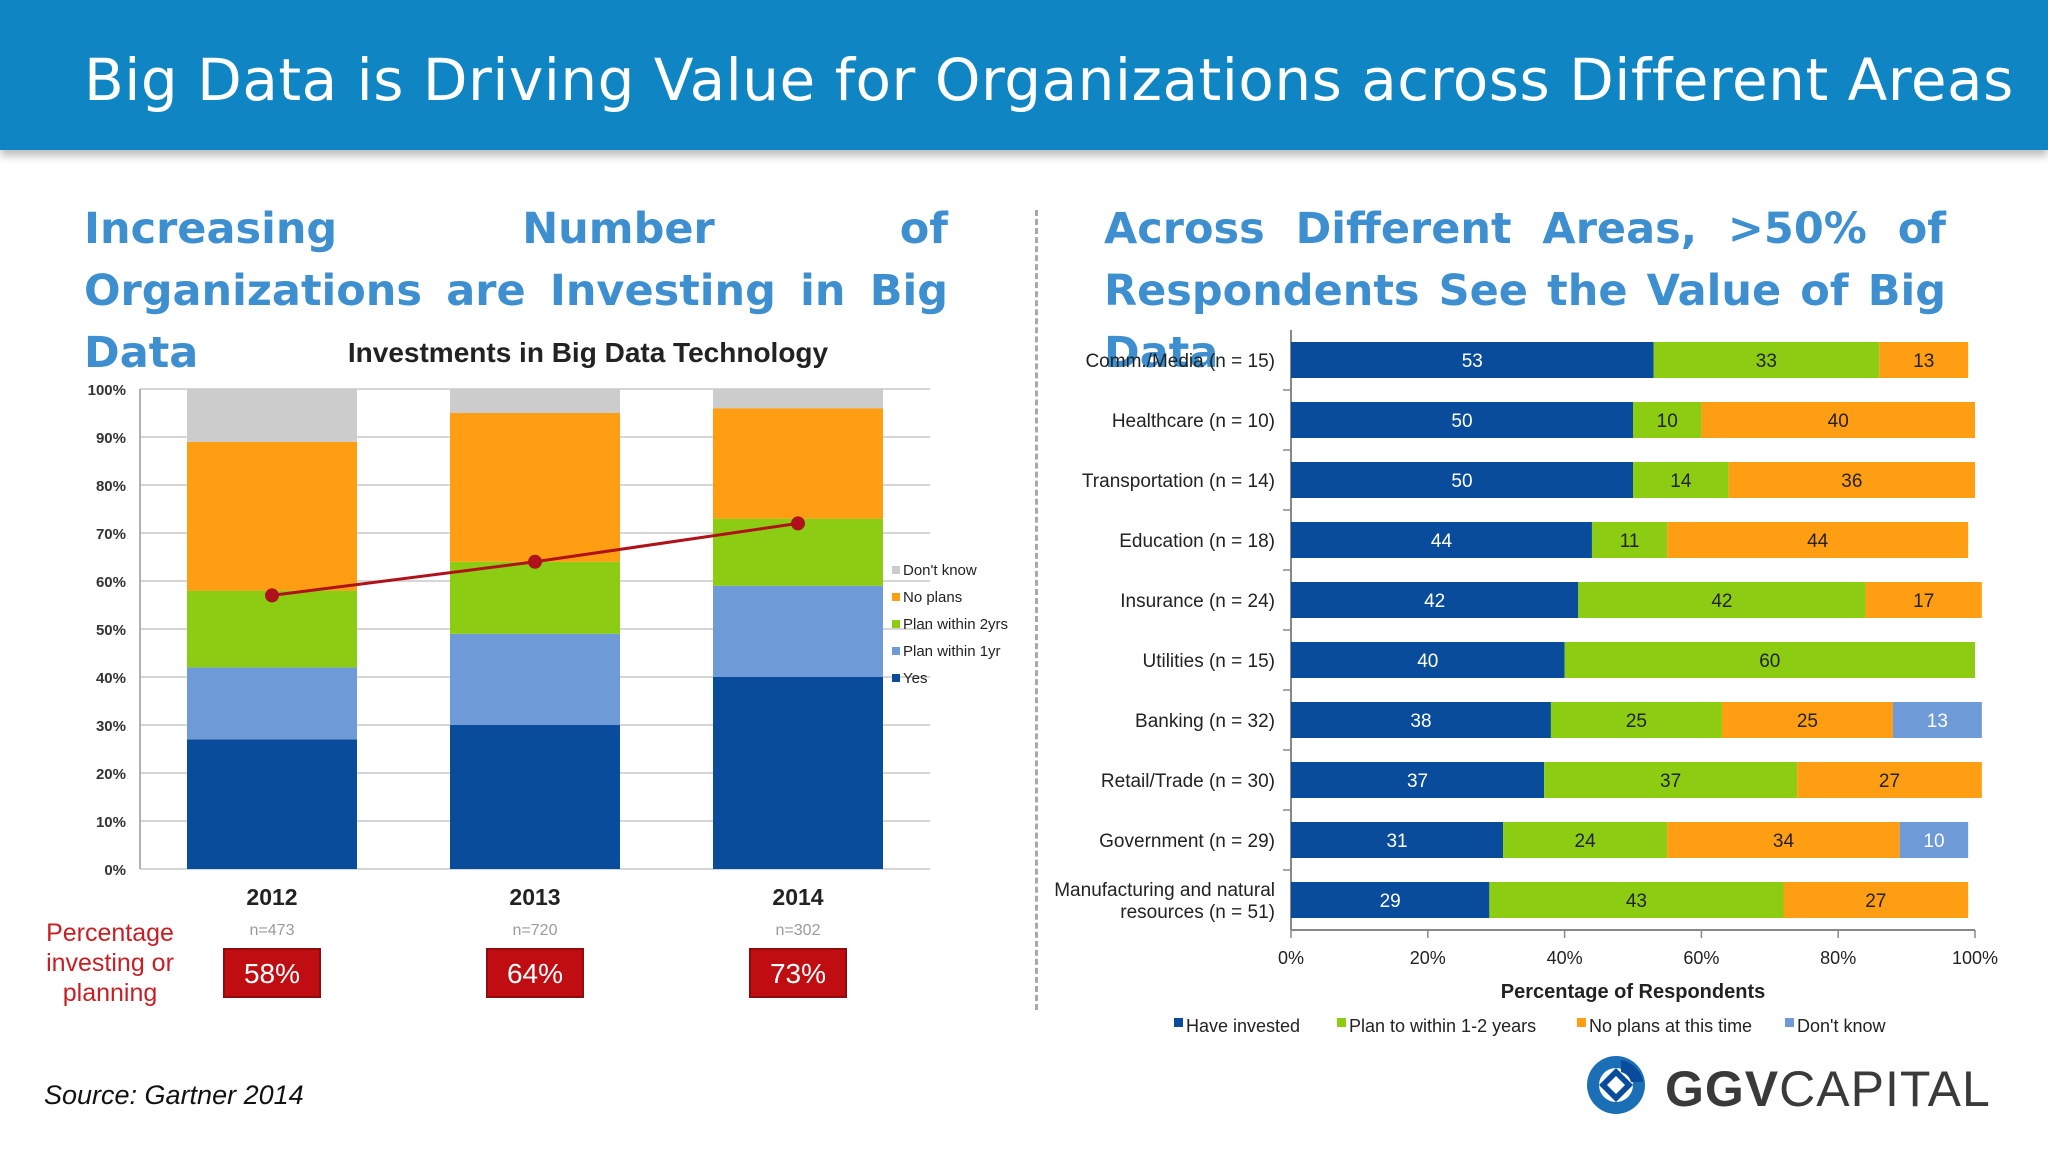 Image resolution: width=2048 pixels, height=1152 pixels. Describe the element at coordinates (107, 390) in the screenshot. I see `y-tick-label: 100%` at that location.